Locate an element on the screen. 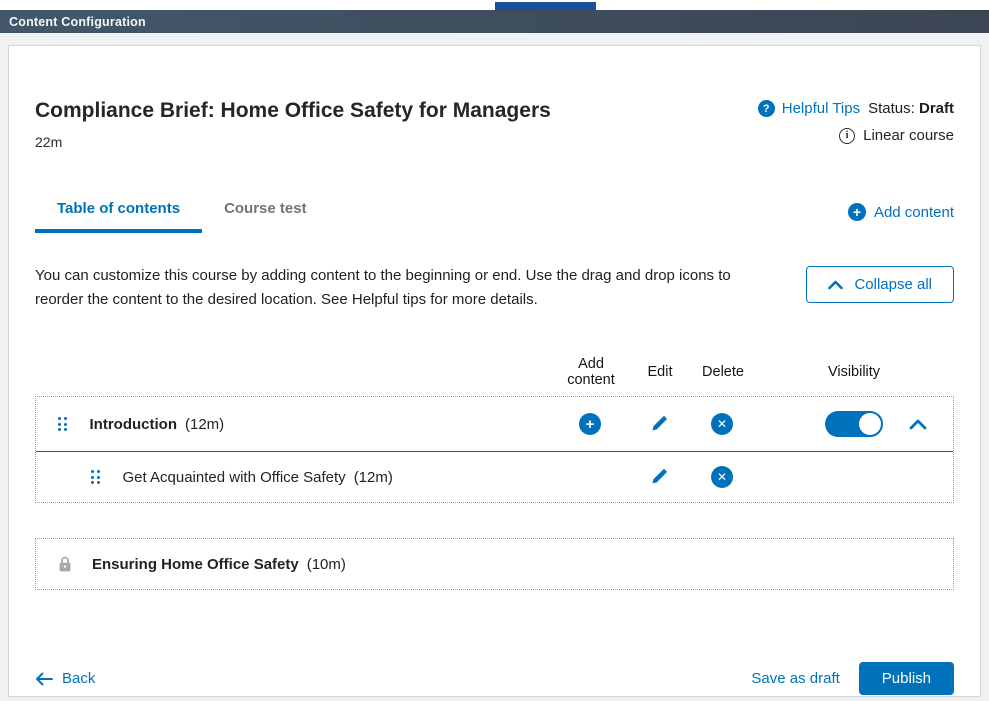 This screenshot has height=701, width=989. status-text: Status: Draft is located at coordinates (911, 108).